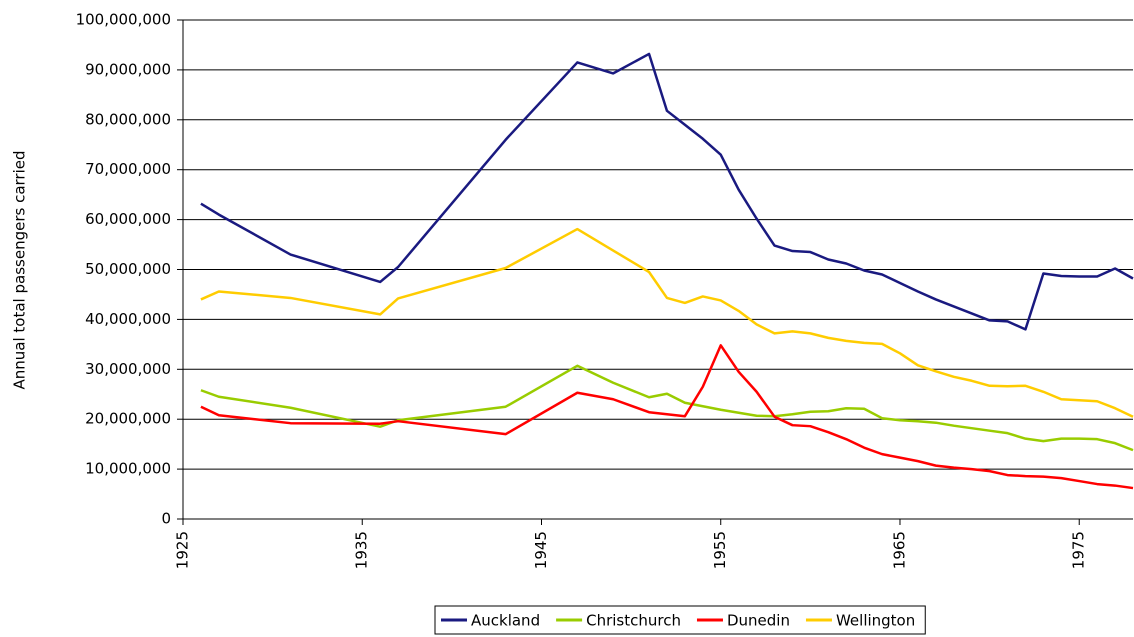 The width and height of the screenshot is (1134, 637). What do you see at coordinates (128, 369) in the screenshot?
I see `y-tick-label: 30,000,000` at bounding box center [128, 369].